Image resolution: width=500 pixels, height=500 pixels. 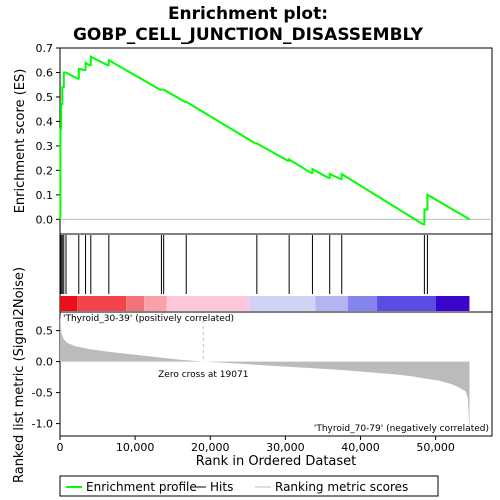 I want to click on x-tick-label: 0, so click(x=60, y=447).